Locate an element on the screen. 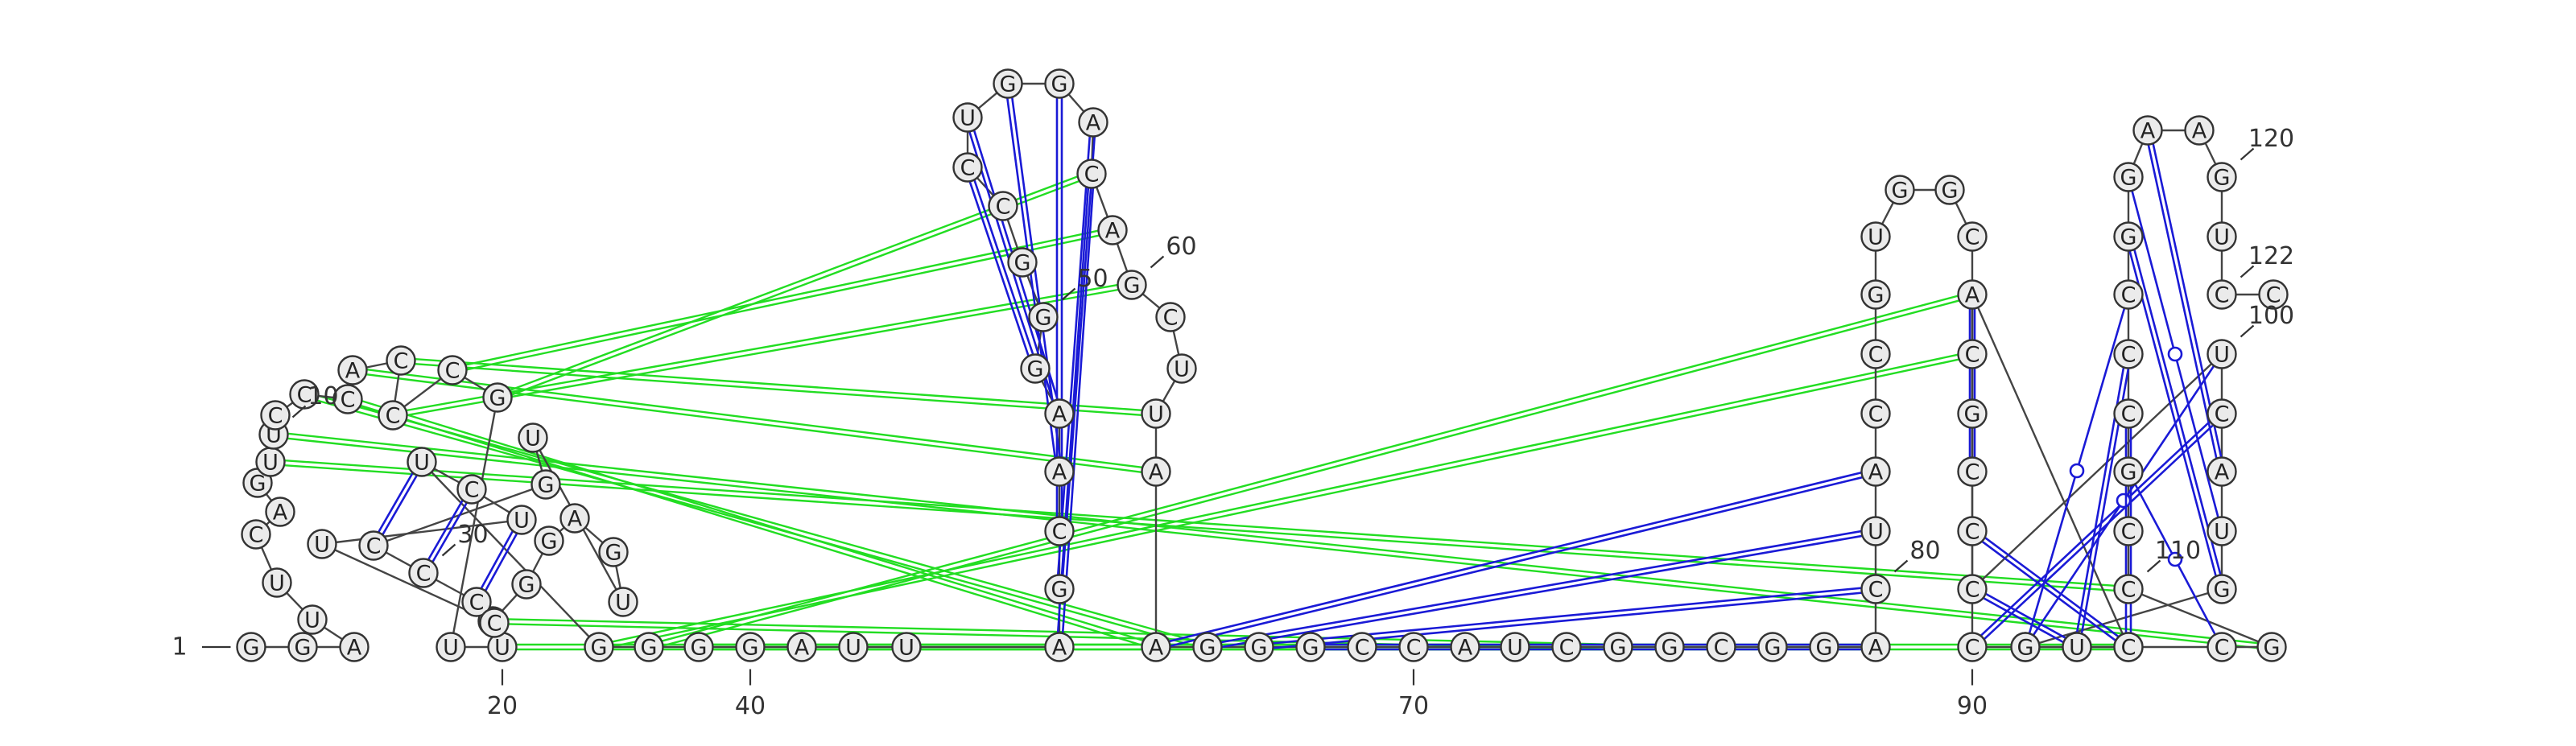 The height and width of the screenshot is (746, 2576). position-number-label: 80 is located at coordinates (1924, 551).